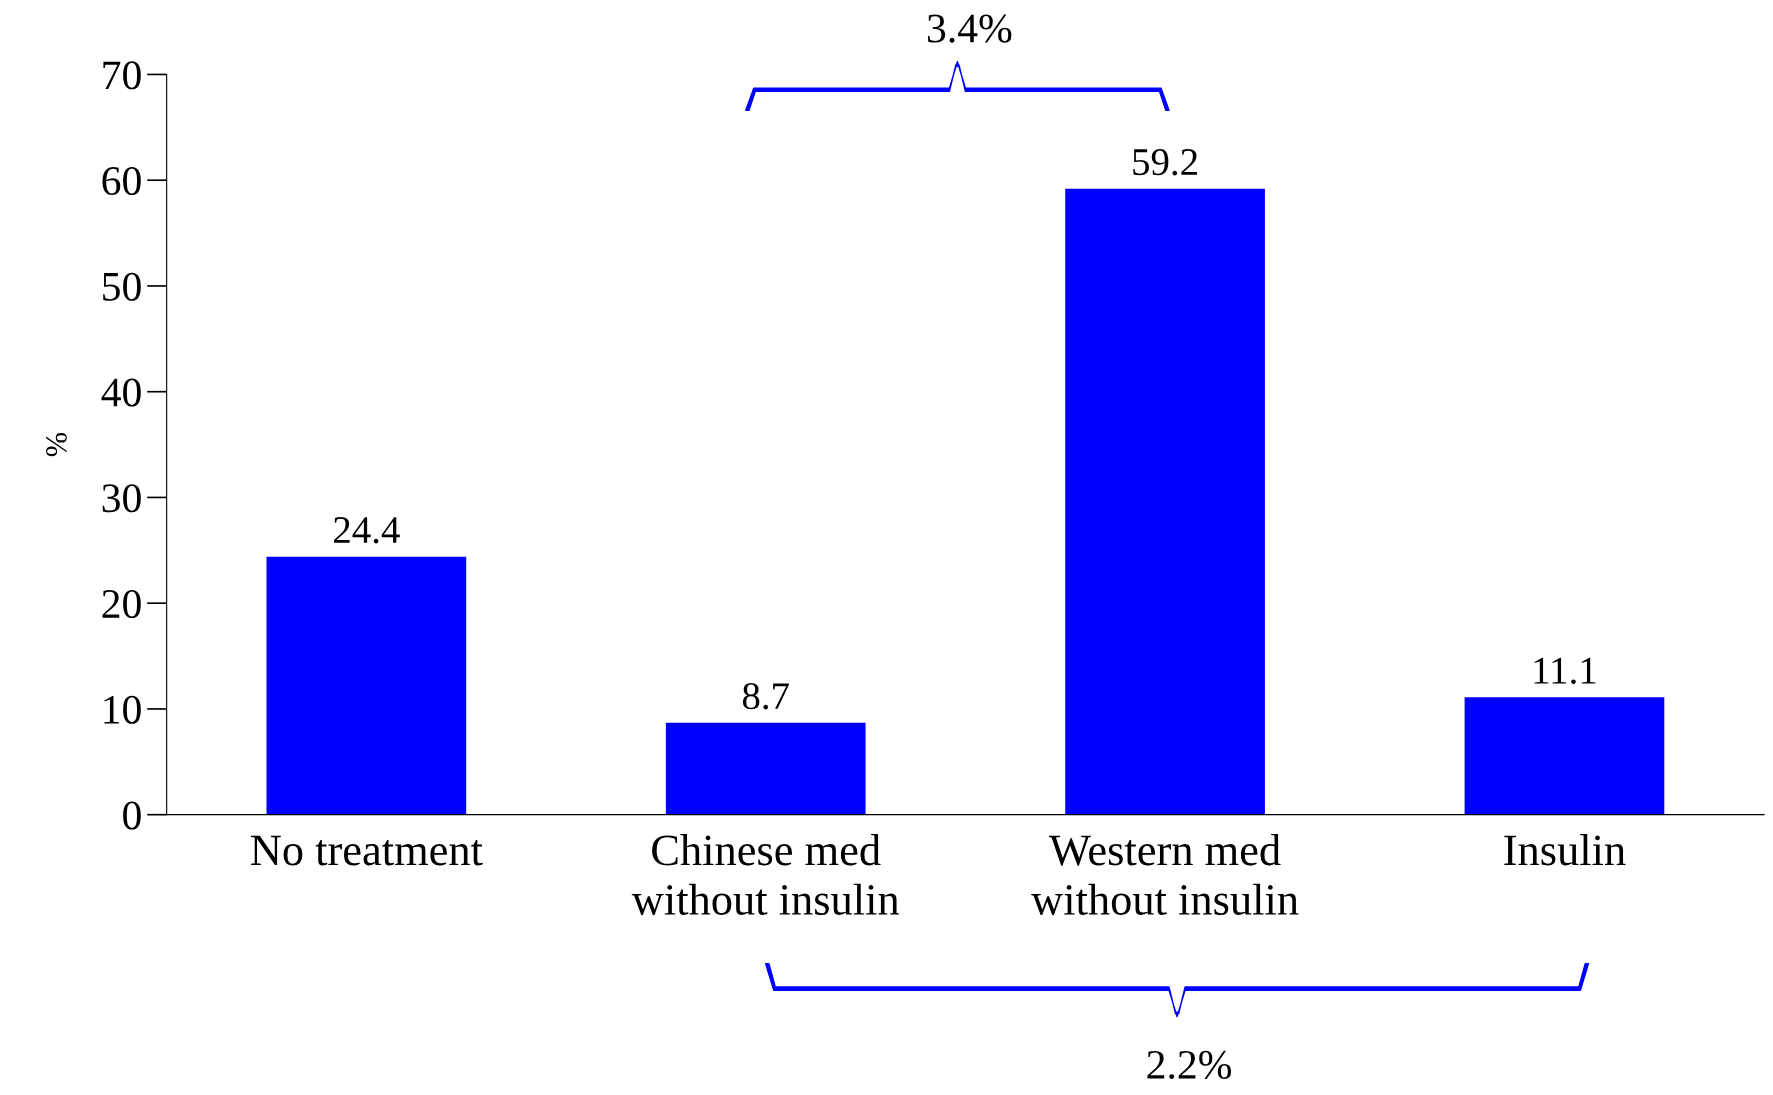  What do you see at coordinates (765, 696) in the screenshot?
I see `data-label: 8.7` at bounding box center [765, 696].